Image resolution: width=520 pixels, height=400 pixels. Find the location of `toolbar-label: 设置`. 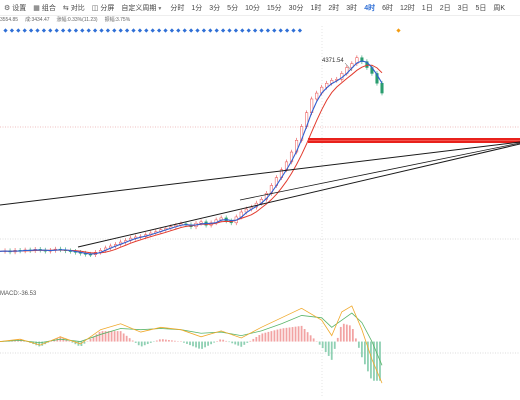

toolbar-label: 设置 is located at coordinates (19, 8).